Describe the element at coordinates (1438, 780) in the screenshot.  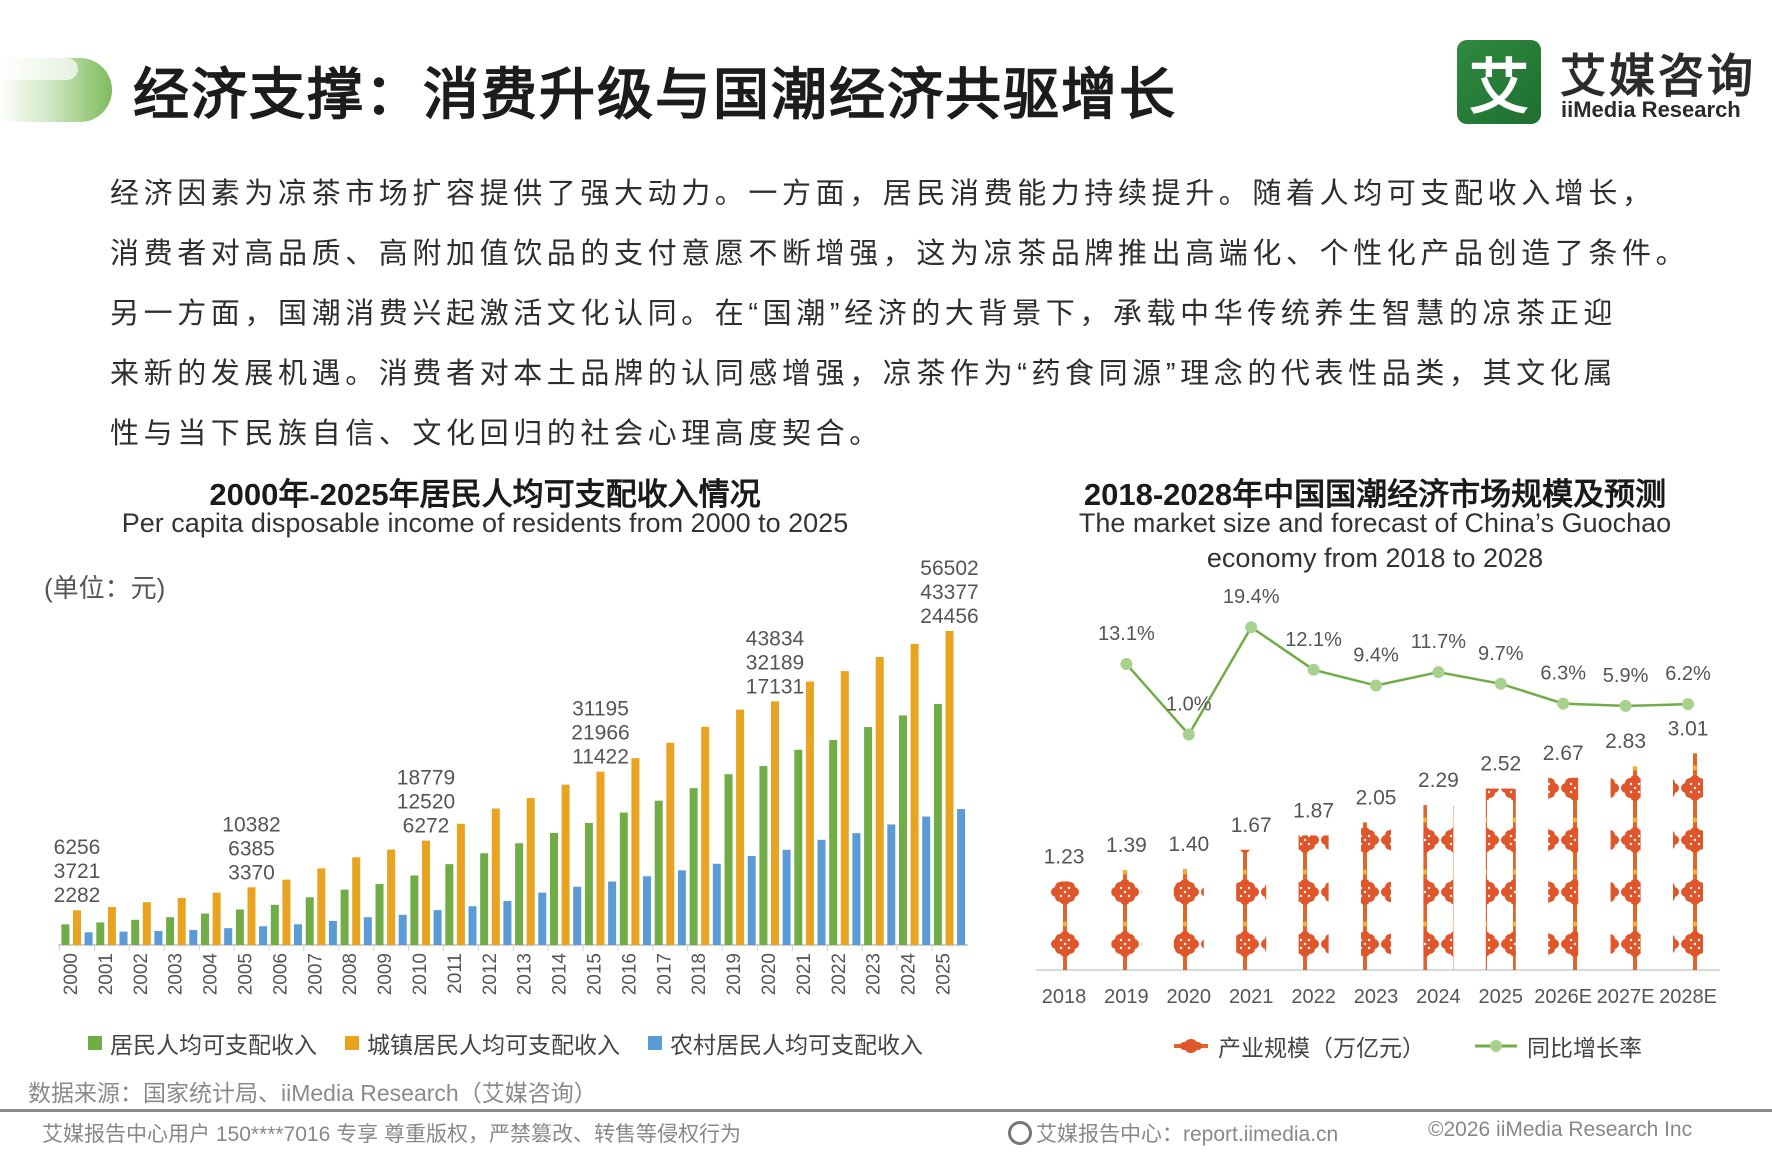
I see `bar-value-label: 2.29` at that location.